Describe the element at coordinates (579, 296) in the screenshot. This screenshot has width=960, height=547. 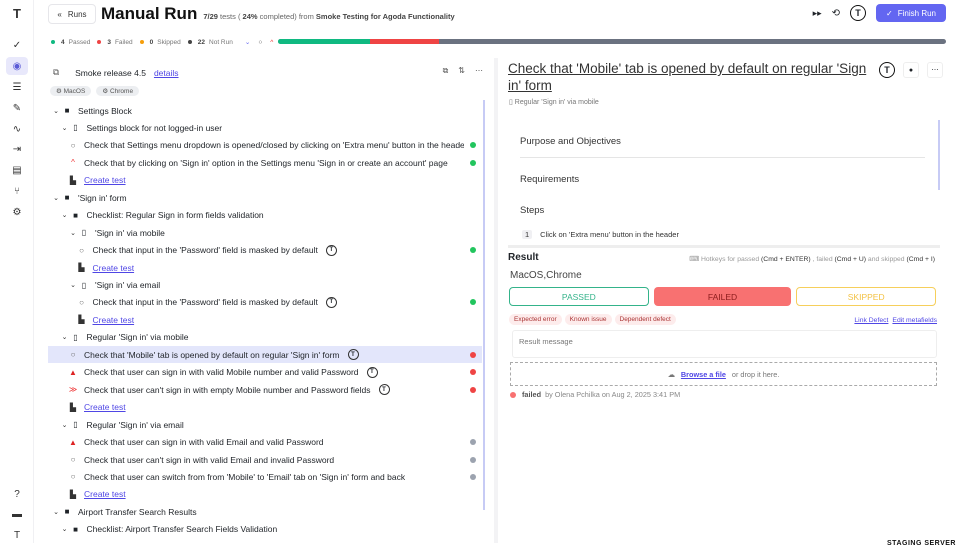
I see `passed-button: PASSED` at that location.